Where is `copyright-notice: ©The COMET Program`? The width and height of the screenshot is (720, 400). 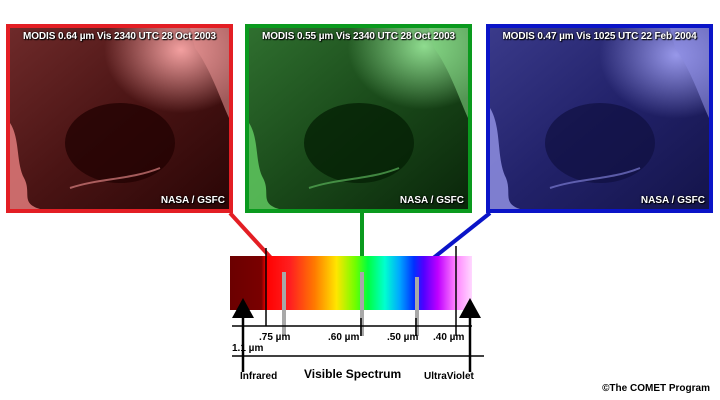 copyright-notice: ©The COMET Program is located at coordinates (656, 388).